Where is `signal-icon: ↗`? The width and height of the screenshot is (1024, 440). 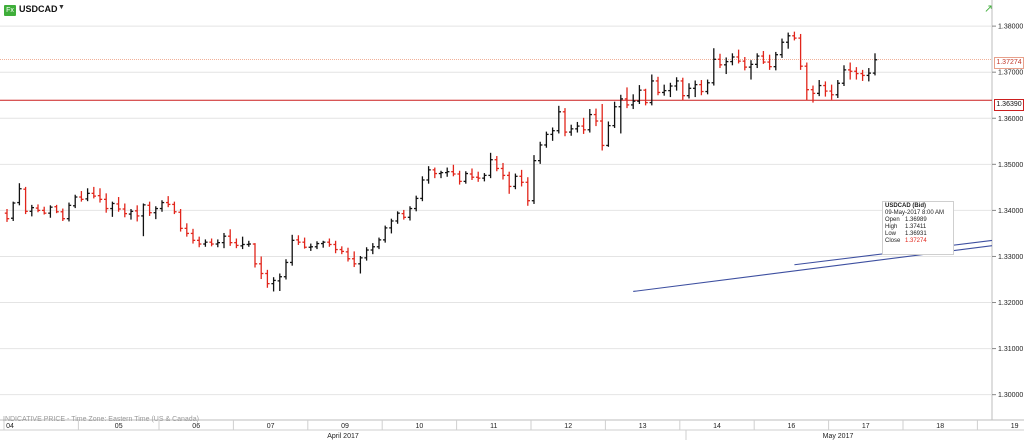
signal-icon: ↗ is located at coordinates (989, 9).